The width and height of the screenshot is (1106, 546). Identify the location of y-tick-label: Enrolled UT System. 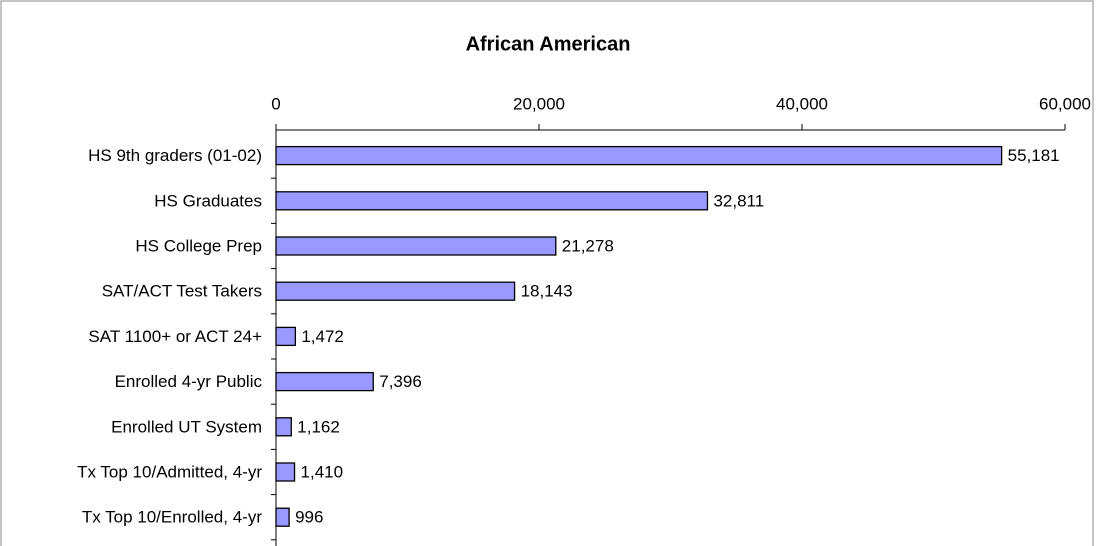
(186, 426).